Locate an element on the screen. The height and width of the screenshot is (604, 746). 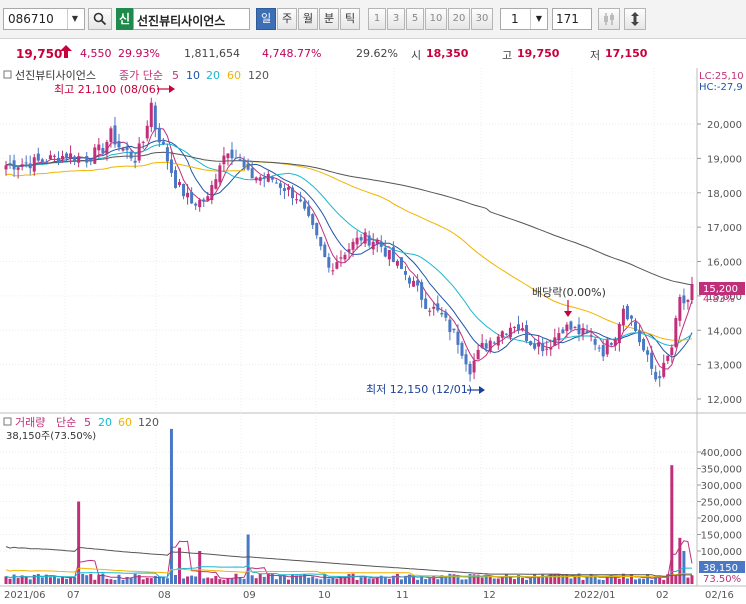
candle-style-button is located at coordinates (609, 19).